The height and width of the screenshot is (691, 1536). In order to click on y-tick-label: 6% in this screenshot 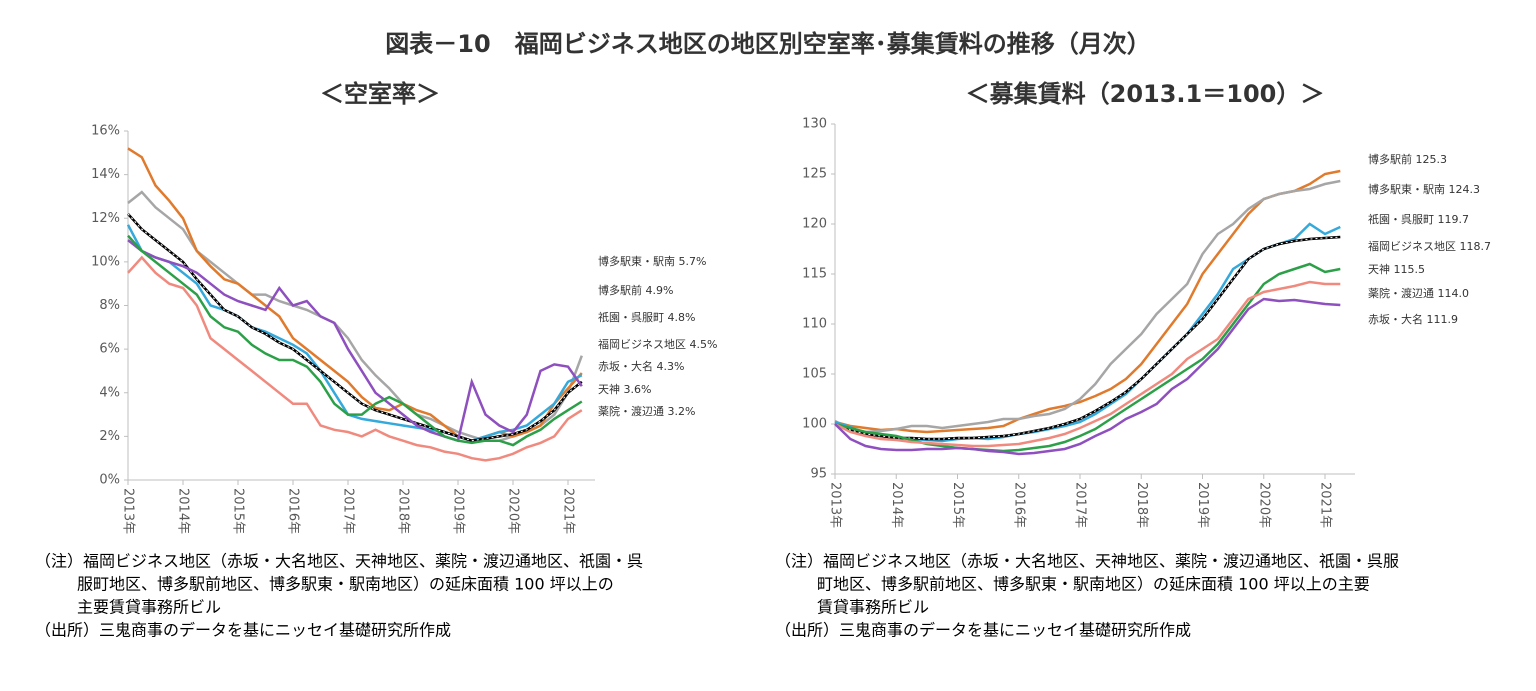, I will do `click(109, 349)`.